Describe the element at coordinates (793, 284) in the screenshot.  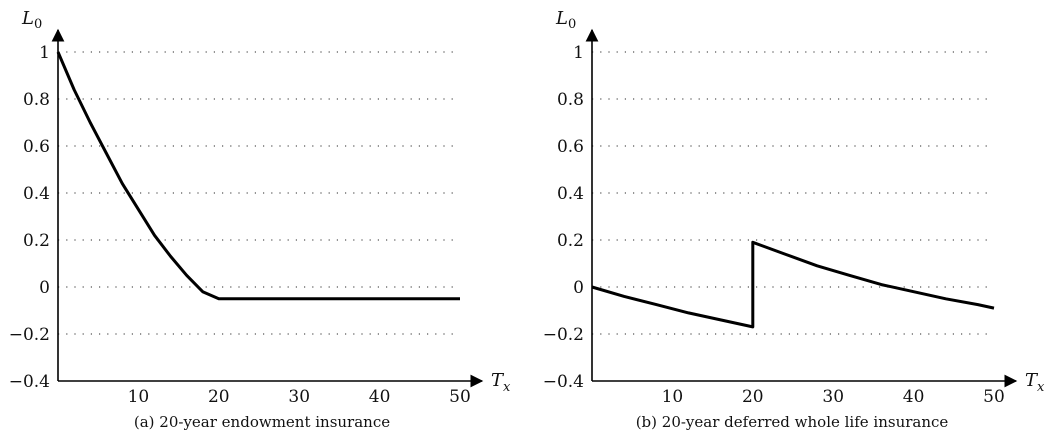
I see `series-line` at that location.